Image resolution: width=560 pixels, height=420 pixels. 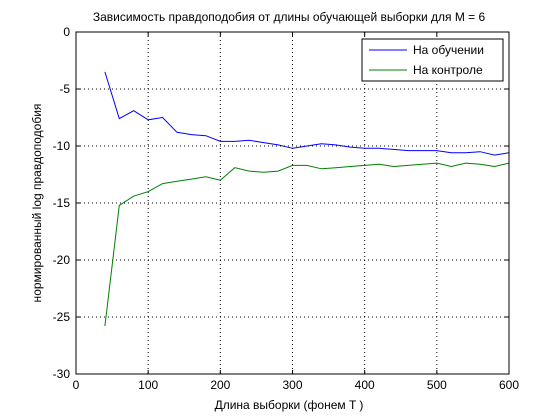 I want to click on x-tick-label: 500, so click(x=437, y=385).